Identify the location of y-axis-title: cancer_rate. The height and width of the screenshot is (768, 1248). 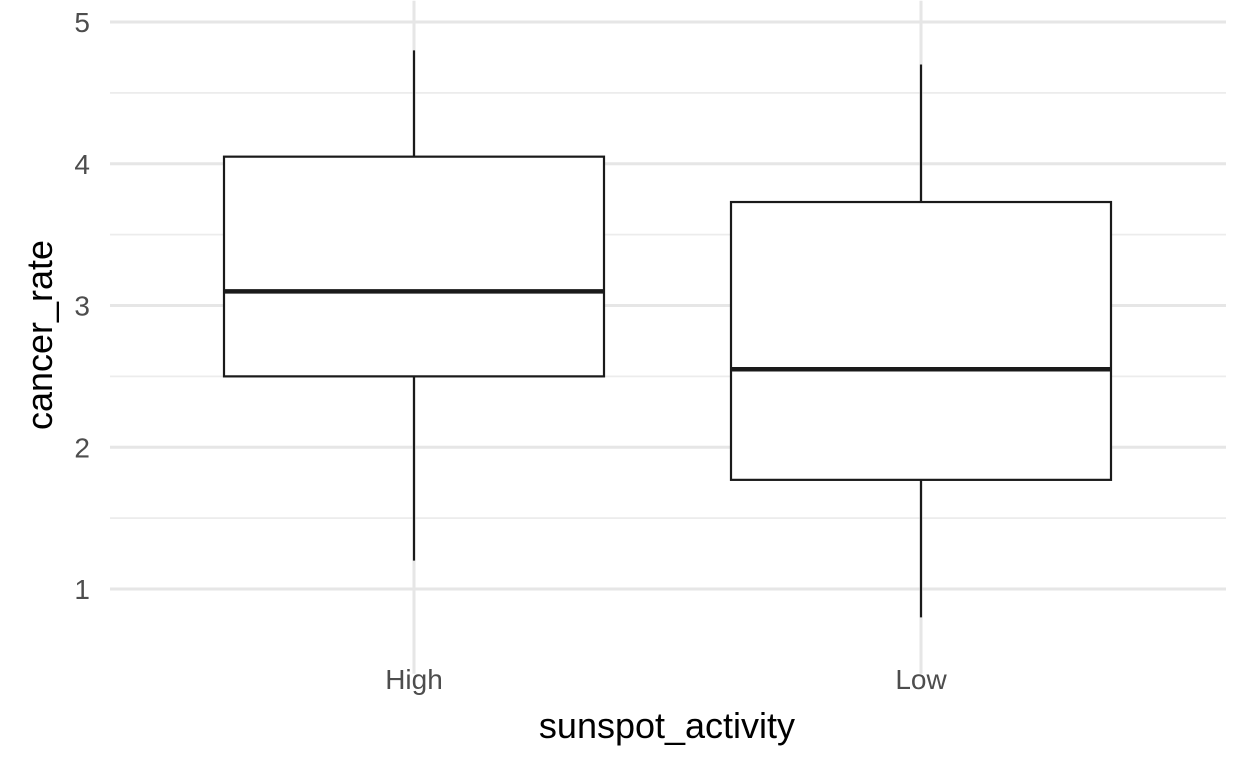
(39, 335).